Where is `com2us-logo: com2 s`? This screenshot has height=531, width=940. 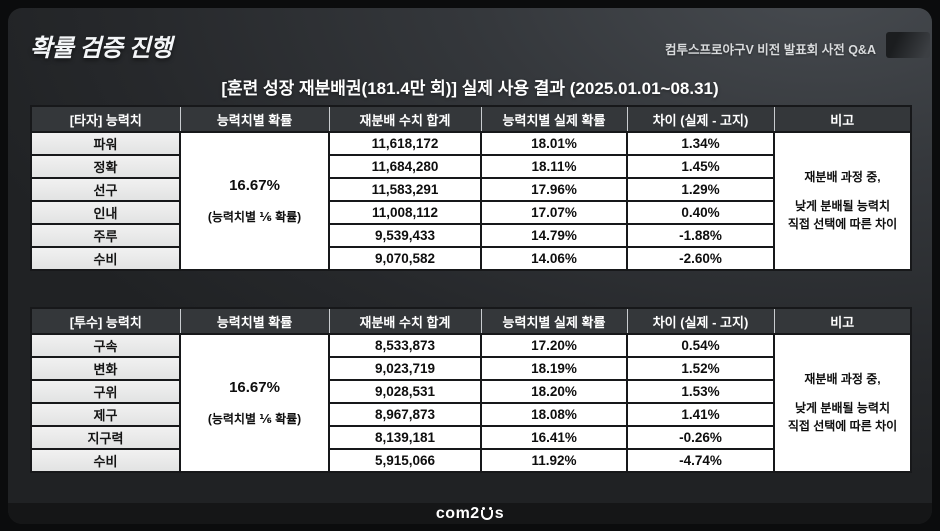 com2us-logo: com2 s is located at coordinates (470, 513).